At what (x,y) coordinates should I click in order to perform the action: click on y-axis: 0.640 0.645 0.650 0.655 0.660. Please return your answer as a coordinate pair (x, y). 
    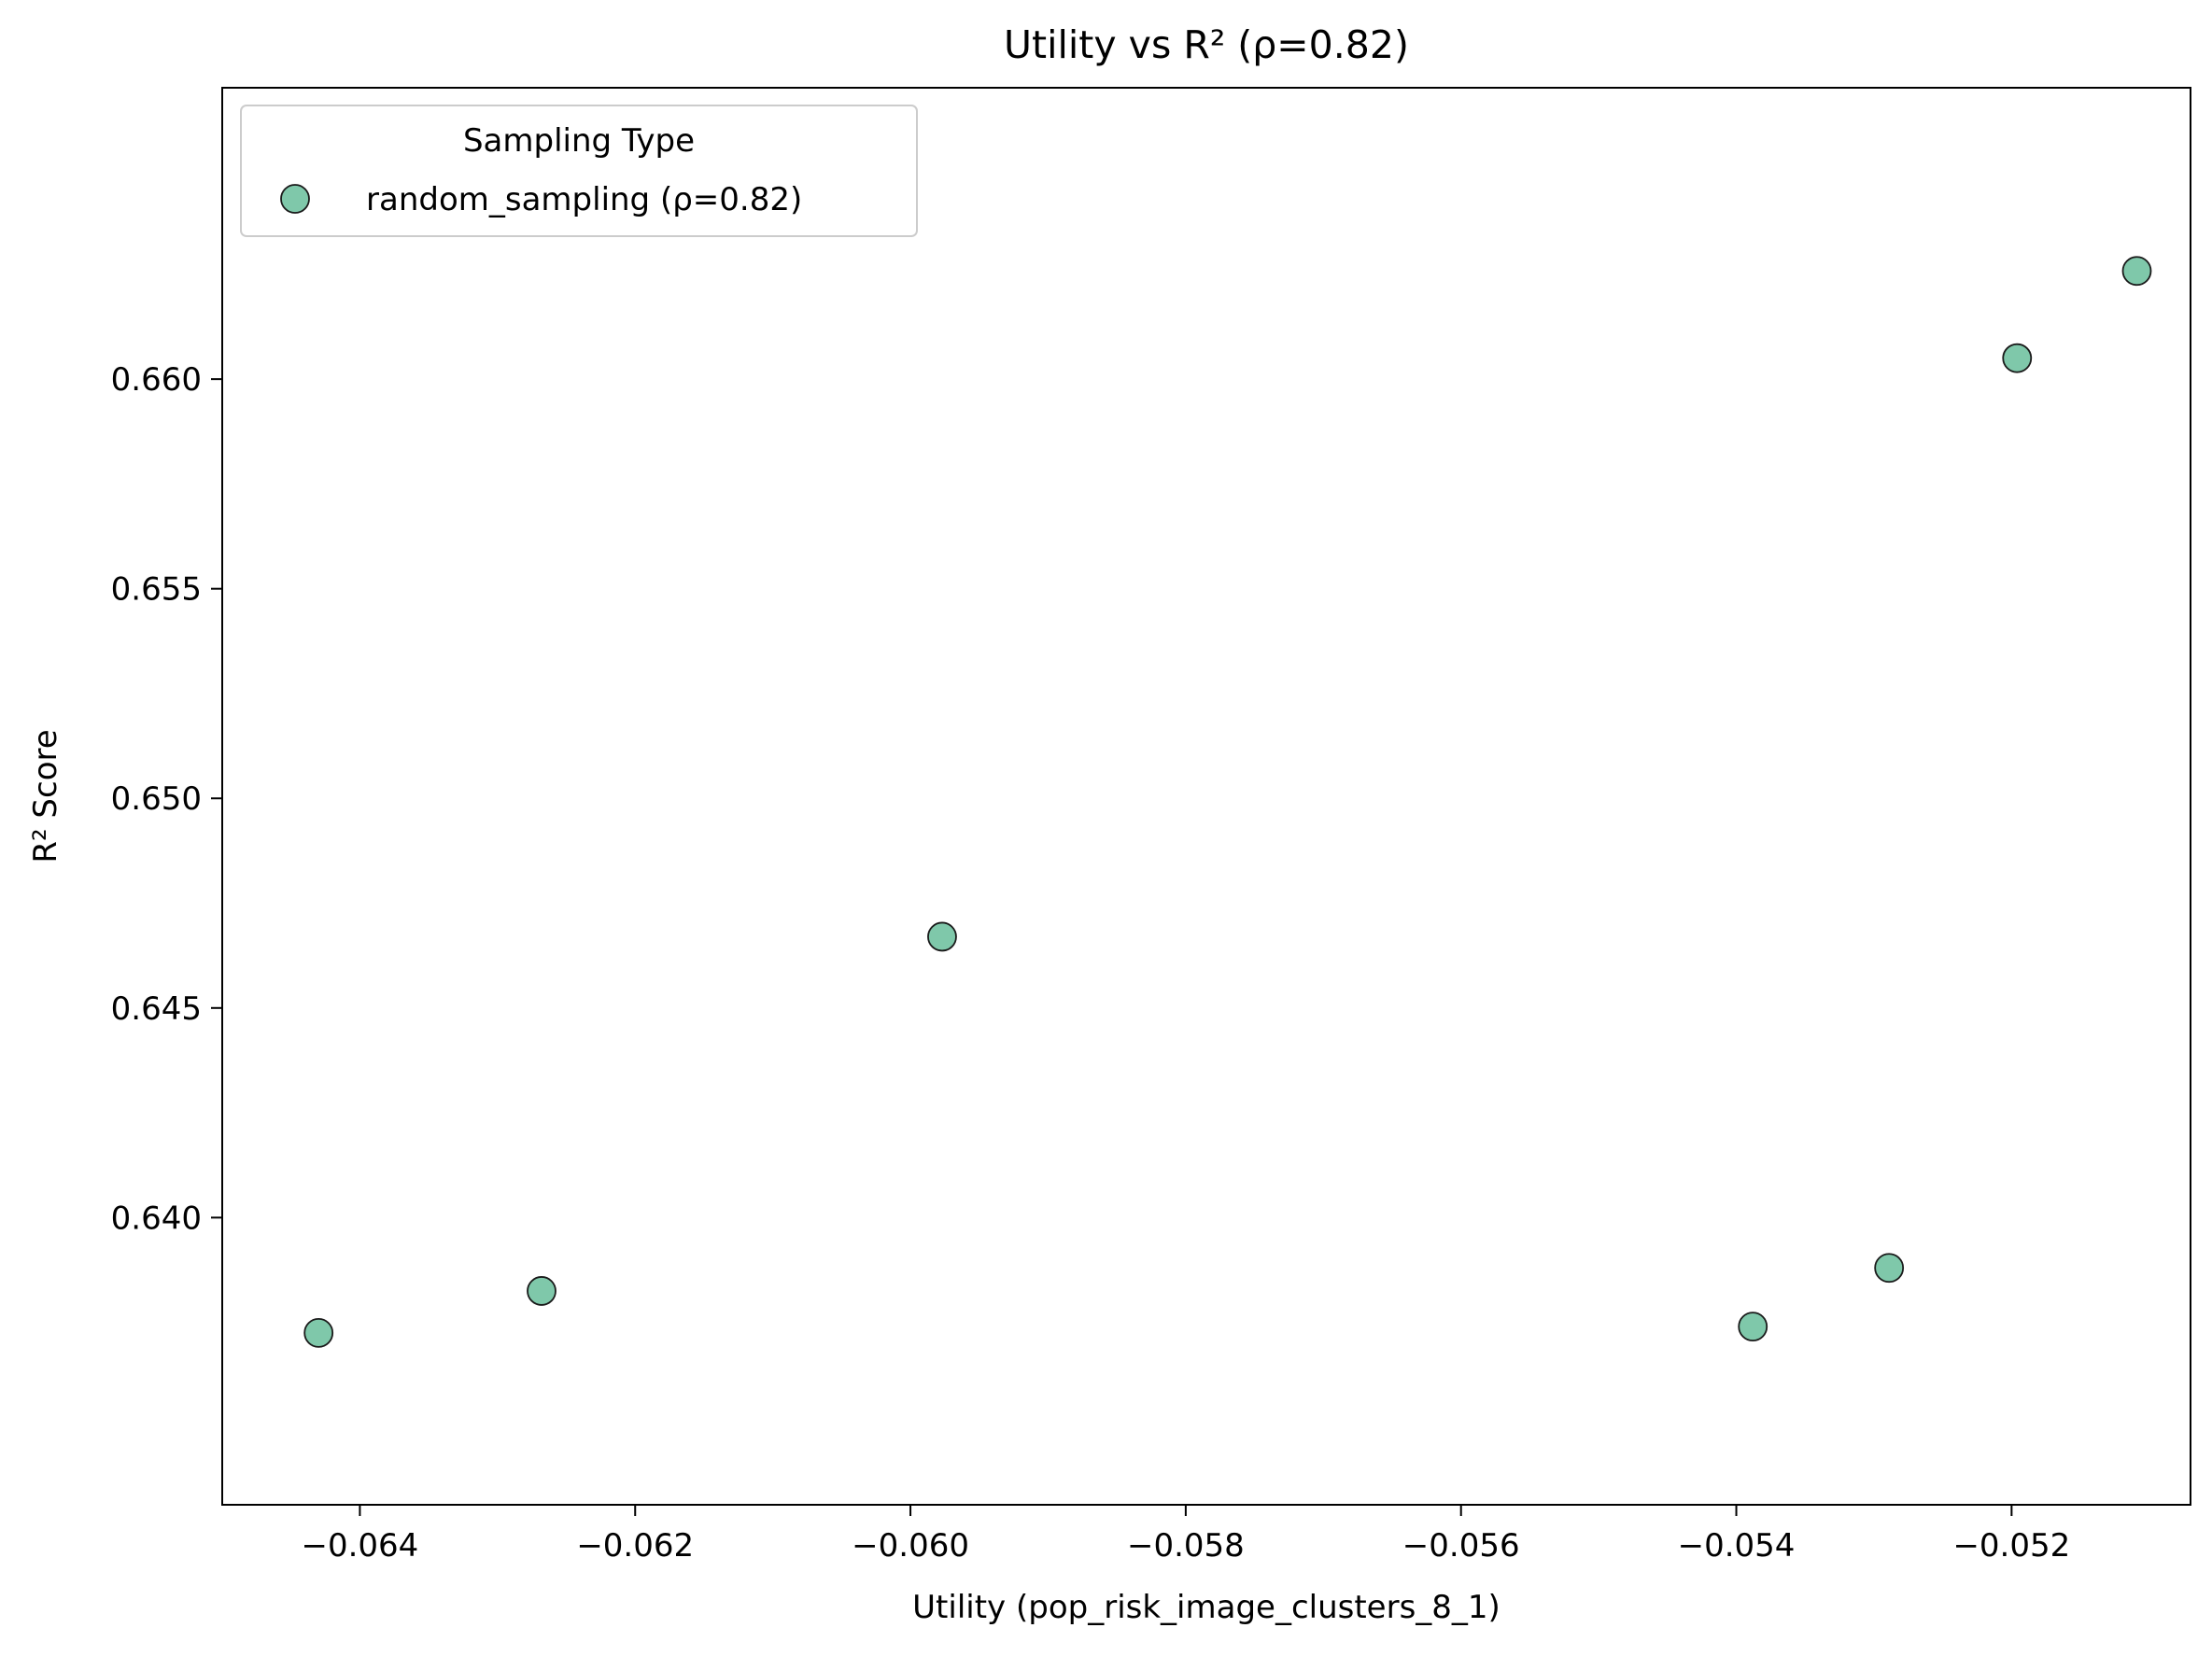
    Looking at the image, I should click on (166, 799).